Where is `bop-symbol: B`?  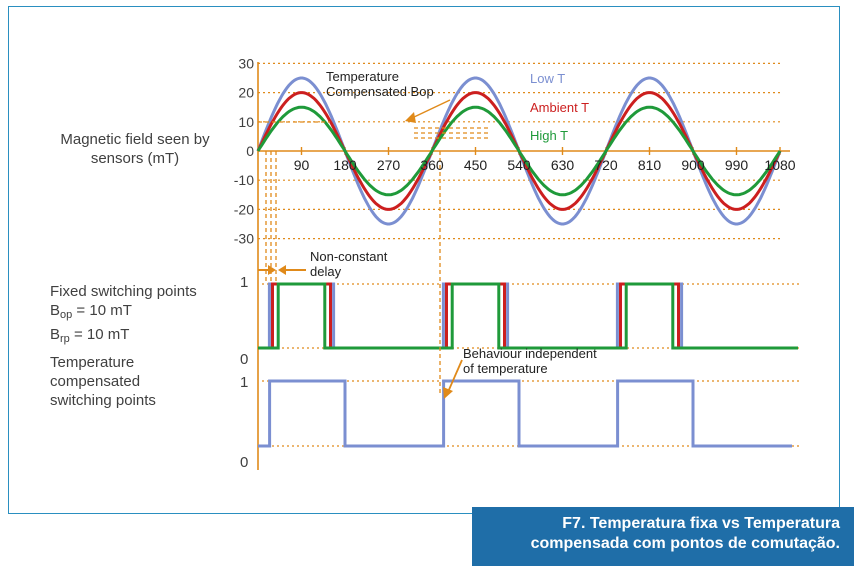 bop-symbol: B is located at coordinates (55, 310).